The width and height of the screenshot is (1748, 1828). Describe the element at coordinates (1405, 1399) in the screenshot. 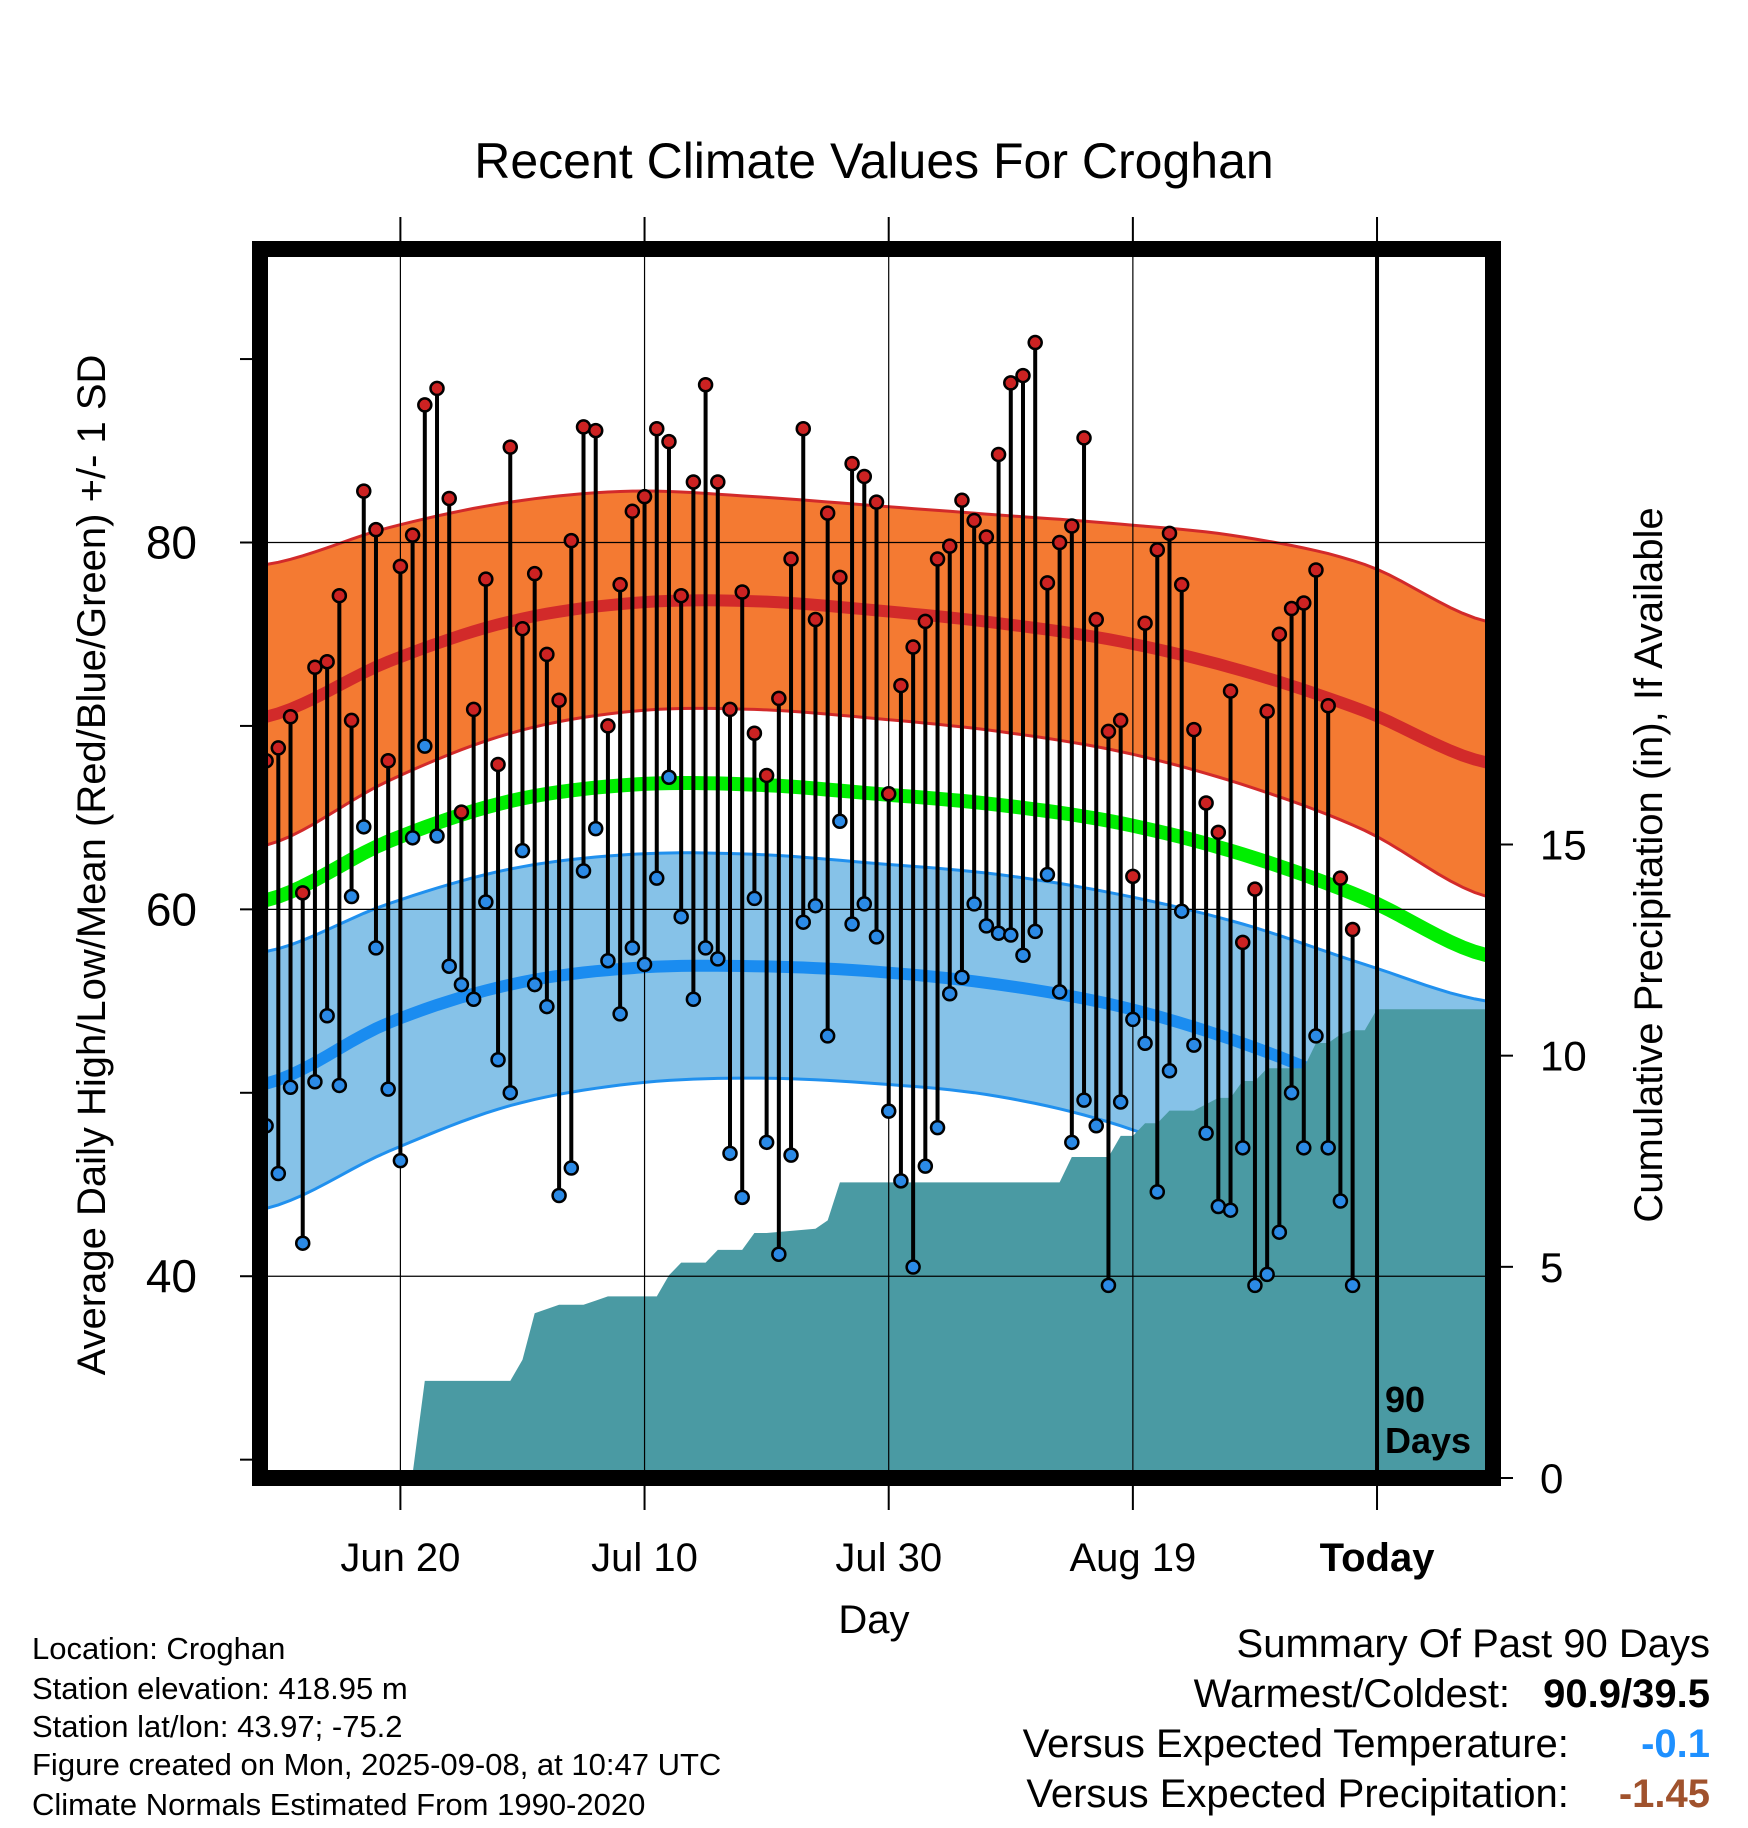

I see `today-days-label-number: 90` at that location.